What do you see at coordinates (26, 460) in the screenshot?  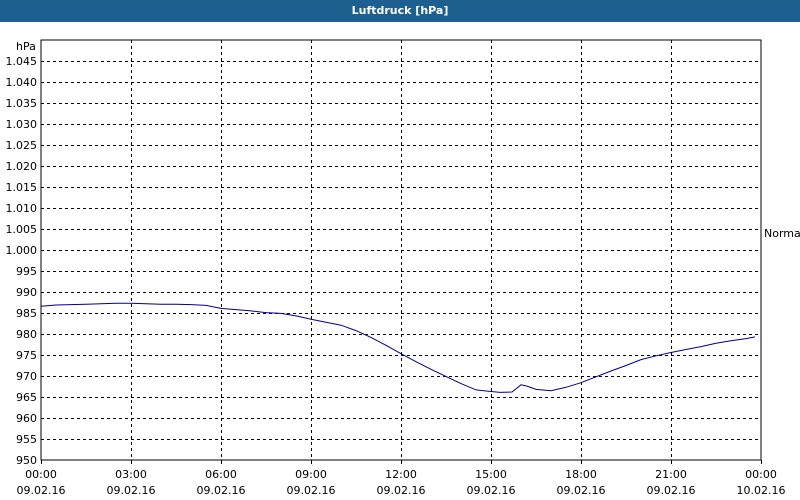 I see `y-tick-label: 950` at bounding box center [26, 460].